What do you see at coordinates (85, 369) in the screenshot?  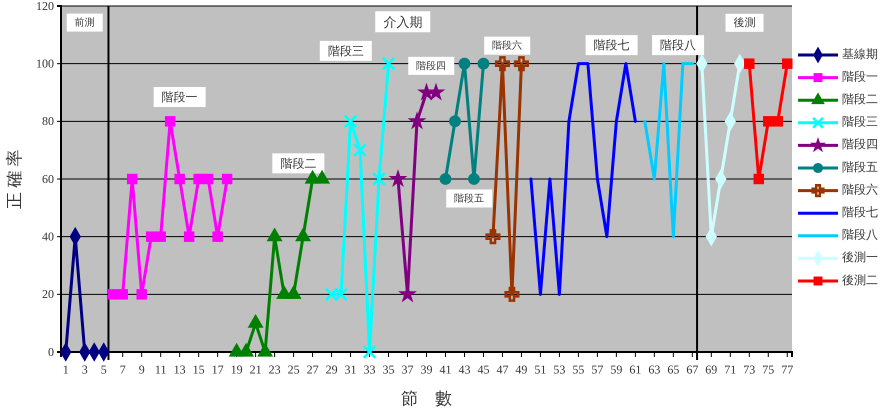 I see `x-tick-label: 3` at bounding box center [85, 369].